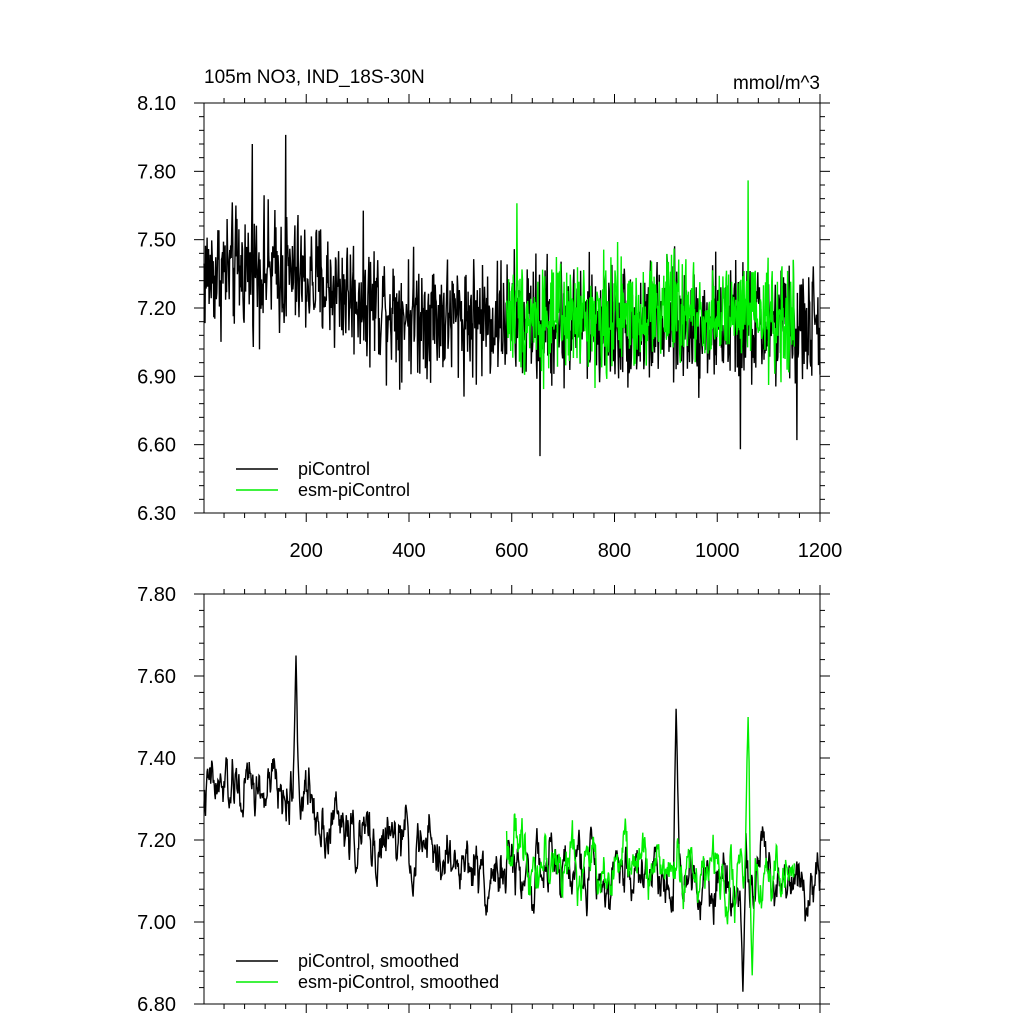 The width and height of the screenshot is (1024, 1024). Describe the element at coordinates (614, 551) in the screenshot. I see `x-tick-label: 800` at that location.